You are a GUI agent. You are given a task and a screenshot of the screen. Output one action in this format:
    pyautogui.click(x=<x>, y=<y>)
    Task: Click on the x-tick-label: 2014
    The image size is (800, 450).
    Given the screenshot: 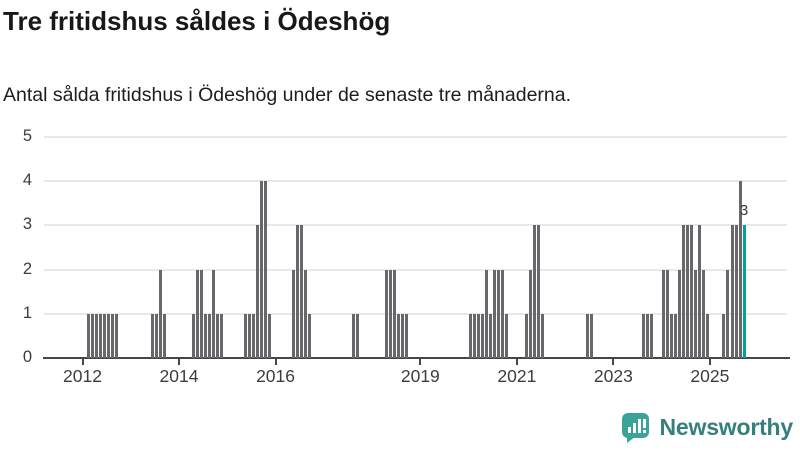 What is the action you would take?
    pyautogui.click(x=179, y=376)
    